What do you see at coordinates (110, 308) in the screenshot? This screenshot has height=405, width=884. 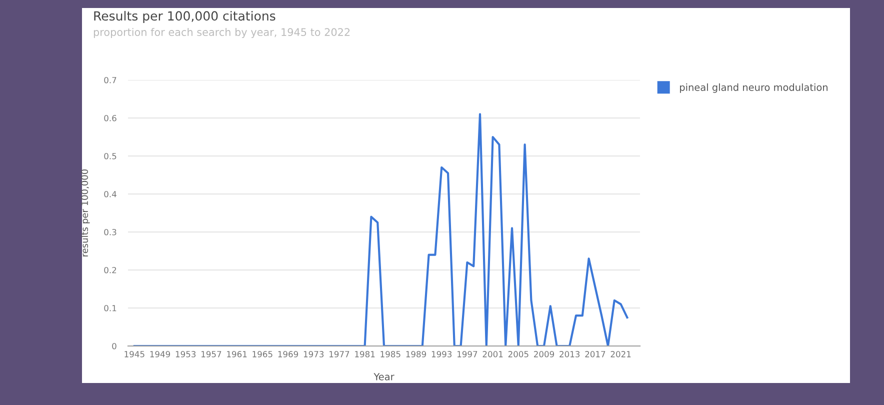 I see `y-tick-label: 0.1` at bounding box center [110, 308].